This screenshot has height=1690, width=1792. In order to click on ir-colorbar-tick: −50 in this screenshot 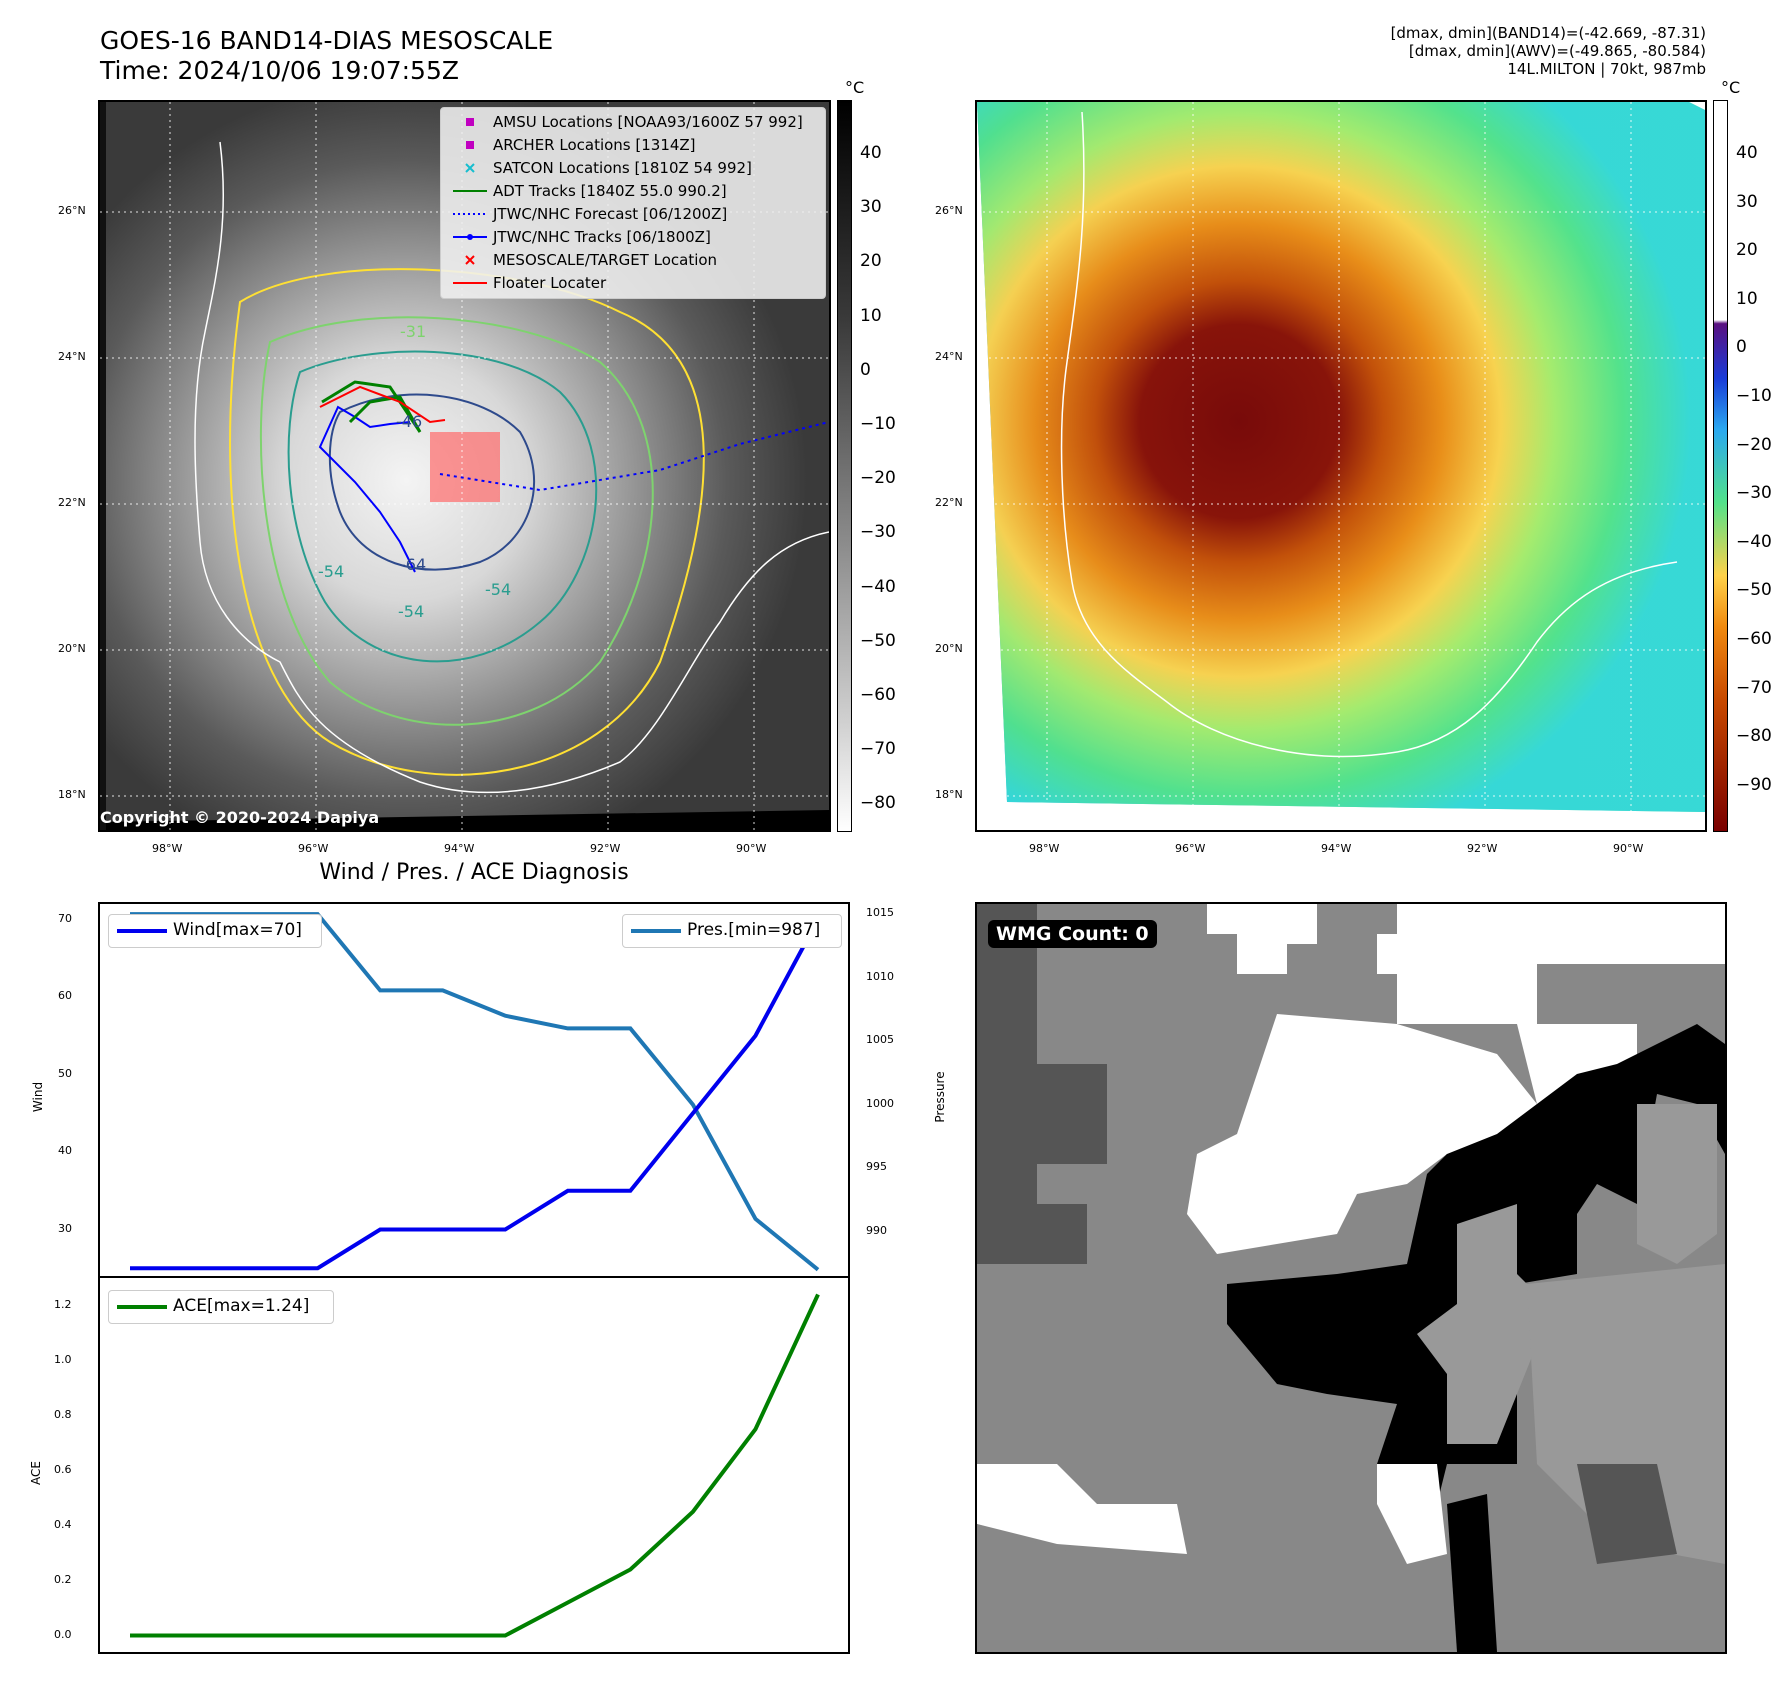, I will do `click(878, 640)`.